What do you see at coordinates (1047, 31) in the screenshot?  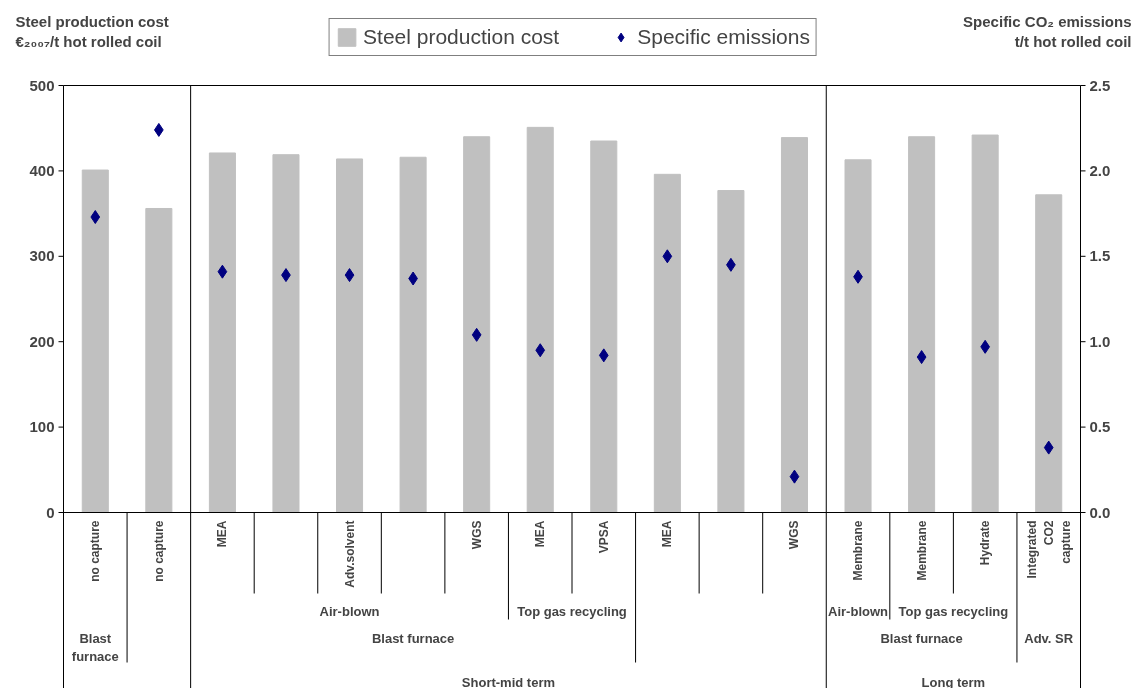 I see `y2-axis-title: Specific CO₂ emissions t/t hot rolled coil` at bounding box center [1047, 31].